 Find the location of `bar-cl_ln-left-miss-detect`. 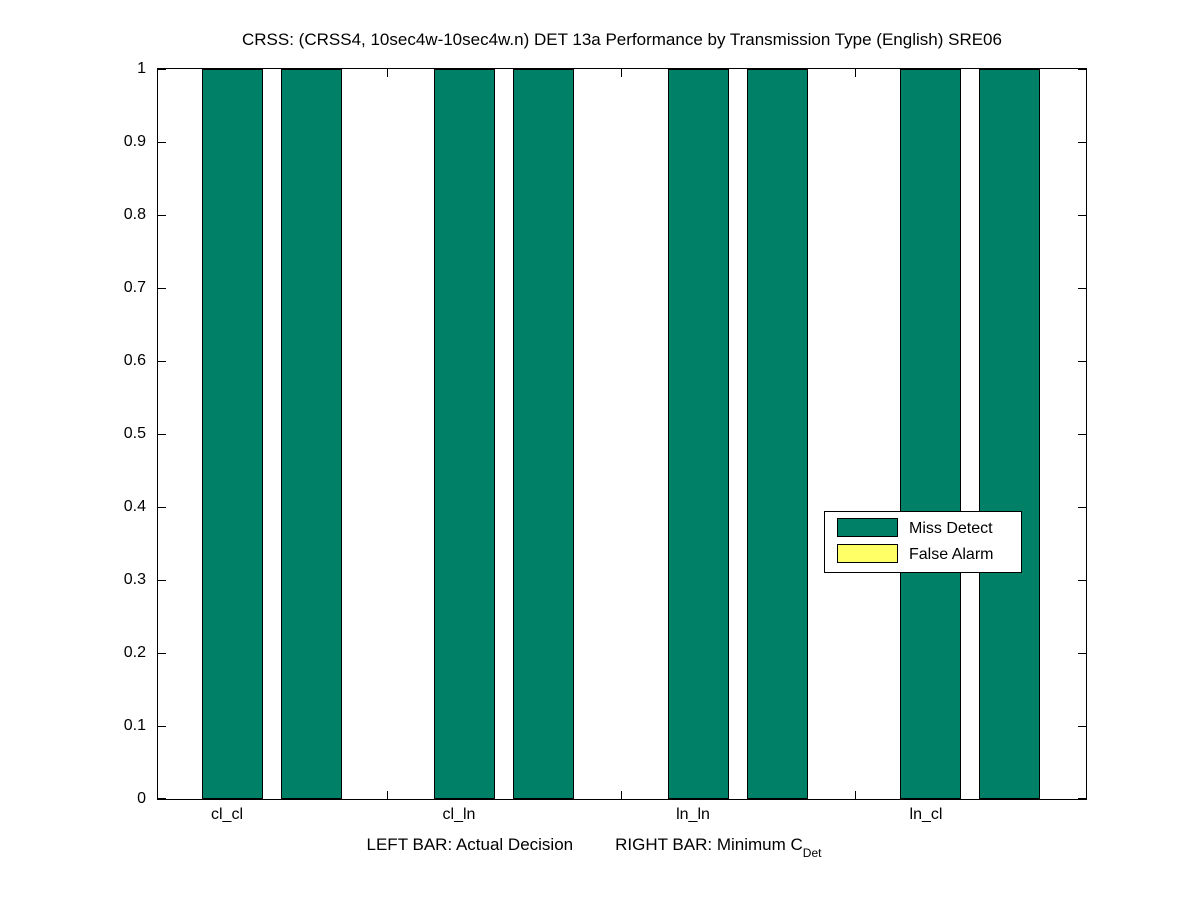

bar-cl_ln-left-miss-detect is located at coordinates (464, 434).